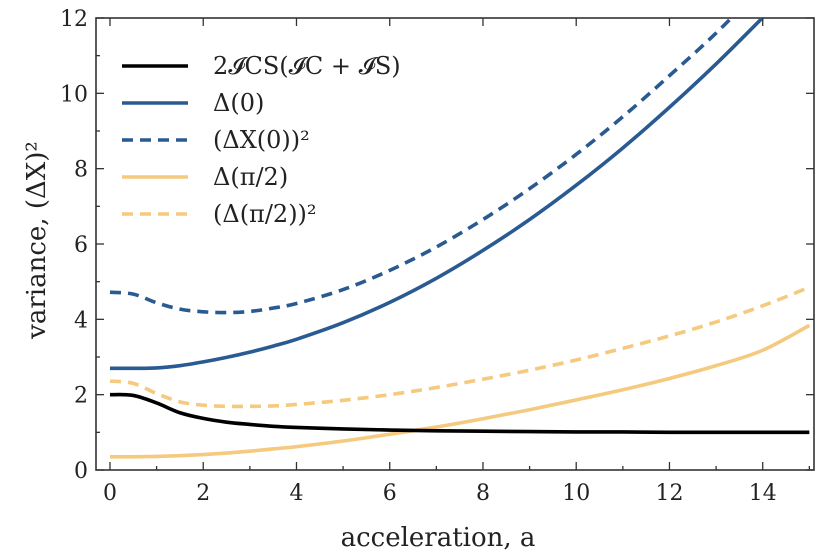  What do you see at coordinates (576, 493) in the screenshot?
I see `x-tick-label: 10` at bounding box center [576, 493].